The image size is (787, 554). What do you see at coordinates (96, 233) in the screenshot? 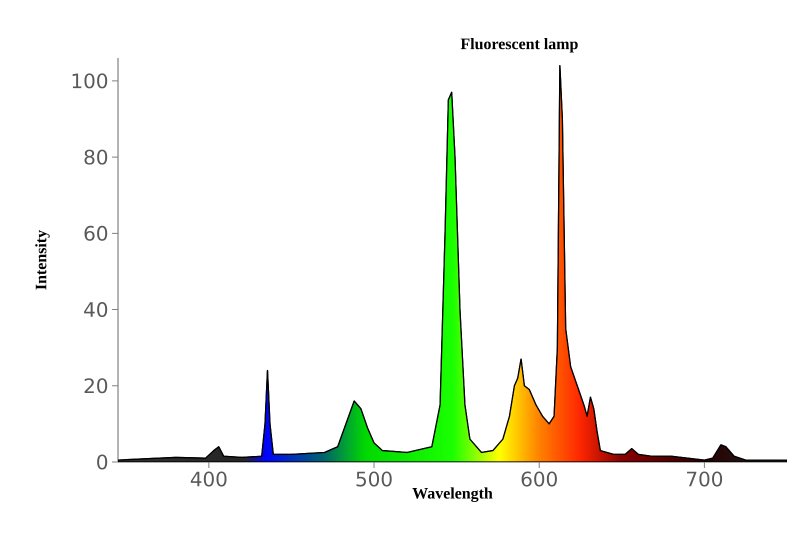
I see `y-tick-label: 60` at bounding box center [96, 233].